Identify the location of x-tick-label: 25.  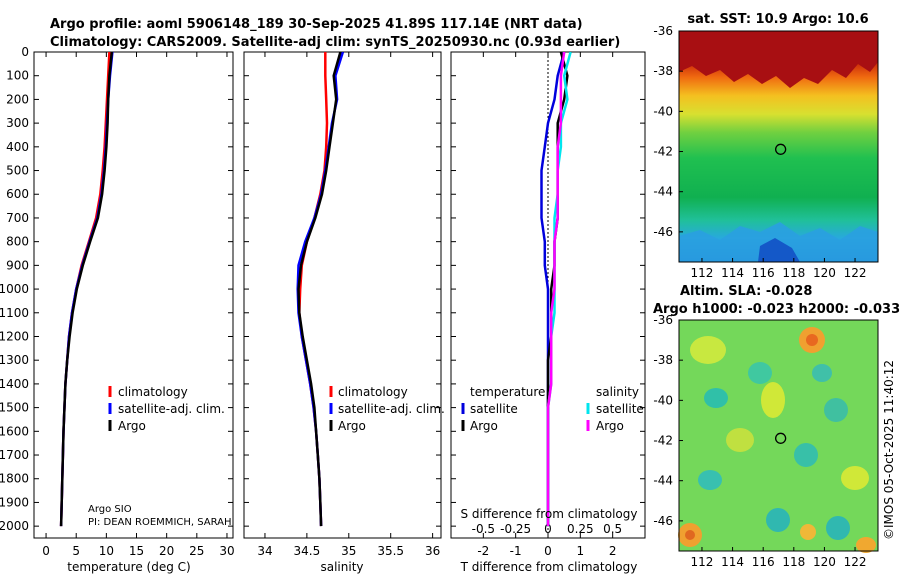
(196, 551).